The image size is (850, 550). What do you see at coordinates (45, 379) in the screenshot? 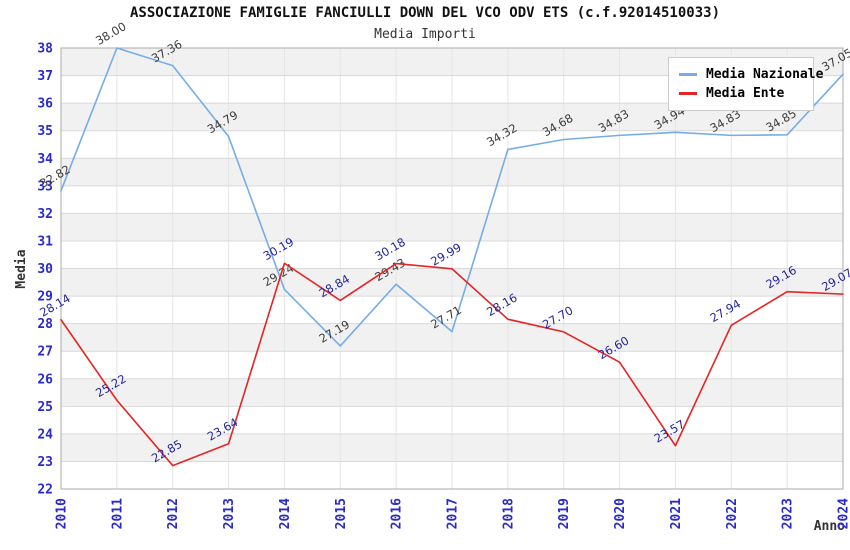
I see `y-tick-label: 26` at bounding box center [45, 379].